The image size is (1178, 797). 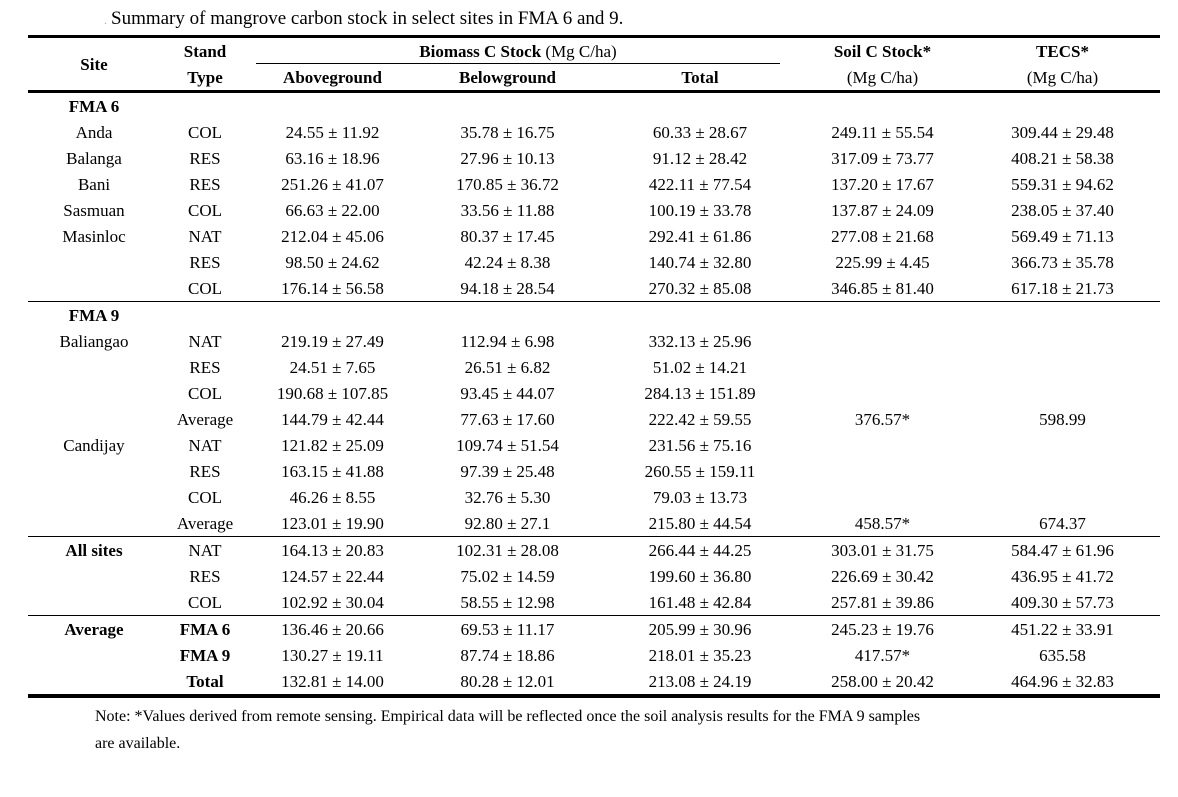 I want to click on cell-tecs: 451.22 ± 33.91, so click(x=1062, y=628).